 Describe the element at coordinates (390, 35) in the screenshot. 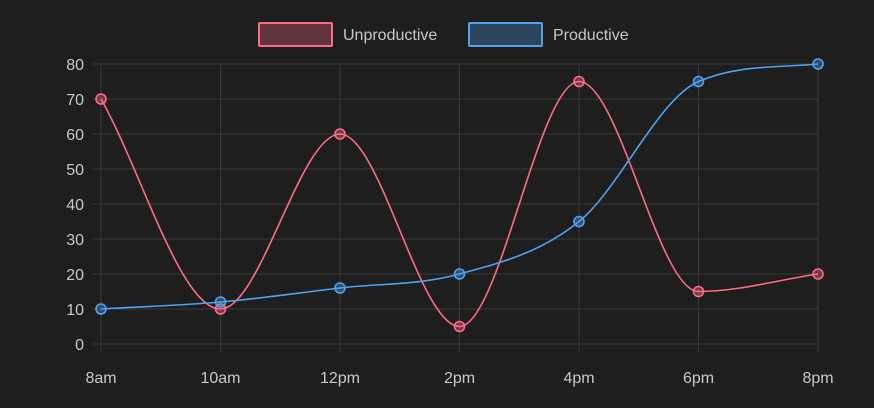

I see `legend-label-unproductive: Unproductive` at that location.